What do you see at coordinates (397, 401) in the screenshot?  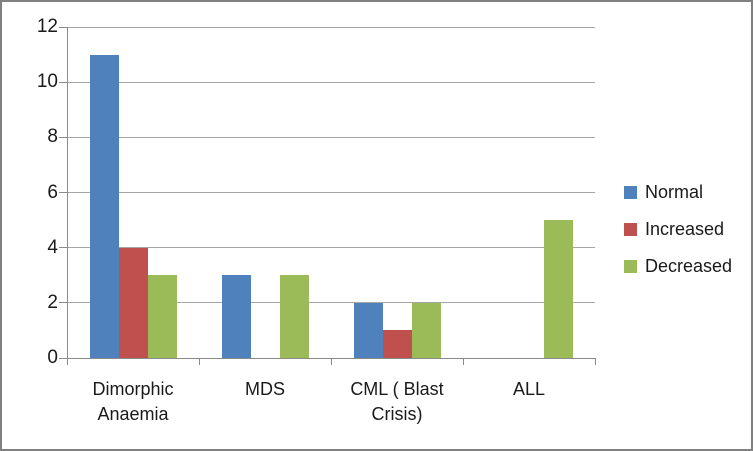 I see `x-axis-category-label: CML ( Blast Crisis)` at bounding box center [397, 401].